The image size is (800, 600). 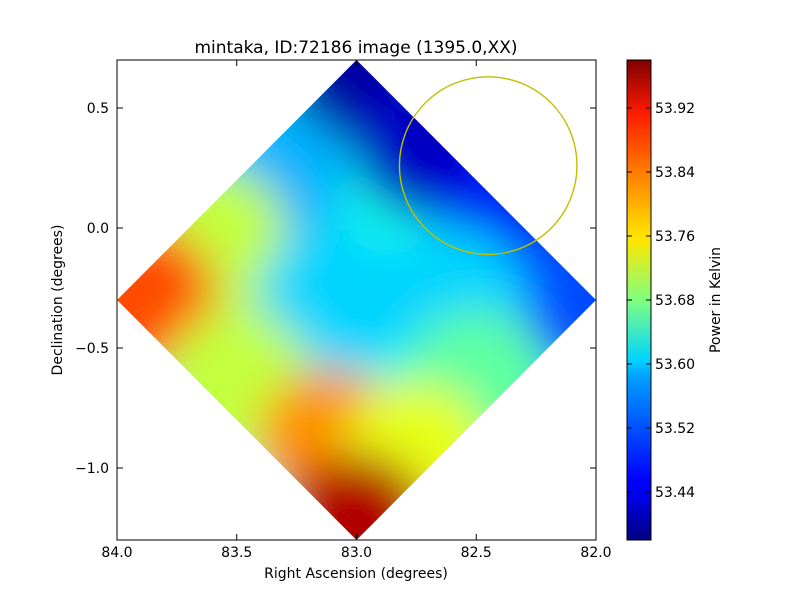 I want to click on y-tick-label: 0.5, so click(x=98, y=109).